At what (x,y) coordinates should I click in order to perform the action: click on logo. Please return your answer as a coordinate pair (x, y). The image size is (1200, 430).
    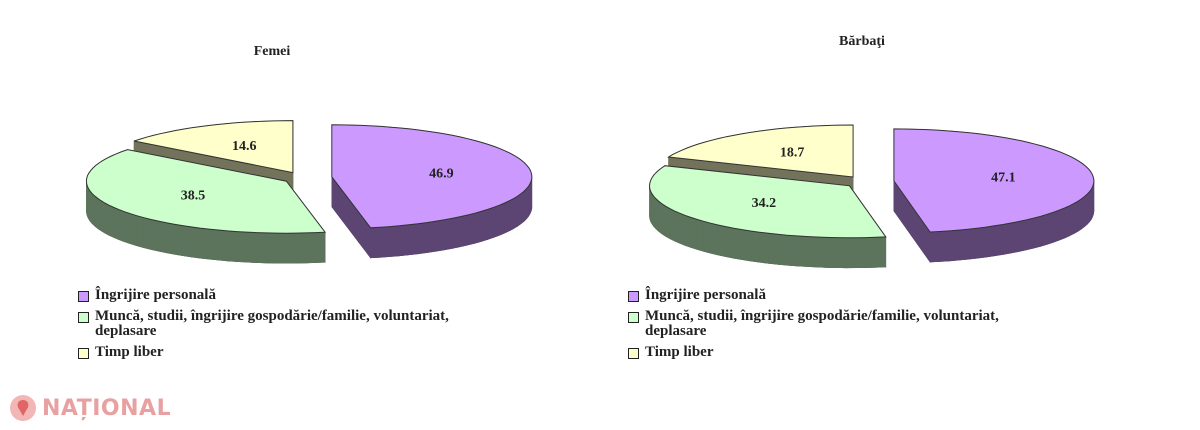
    Looking at the image, I should click on (23, 408).